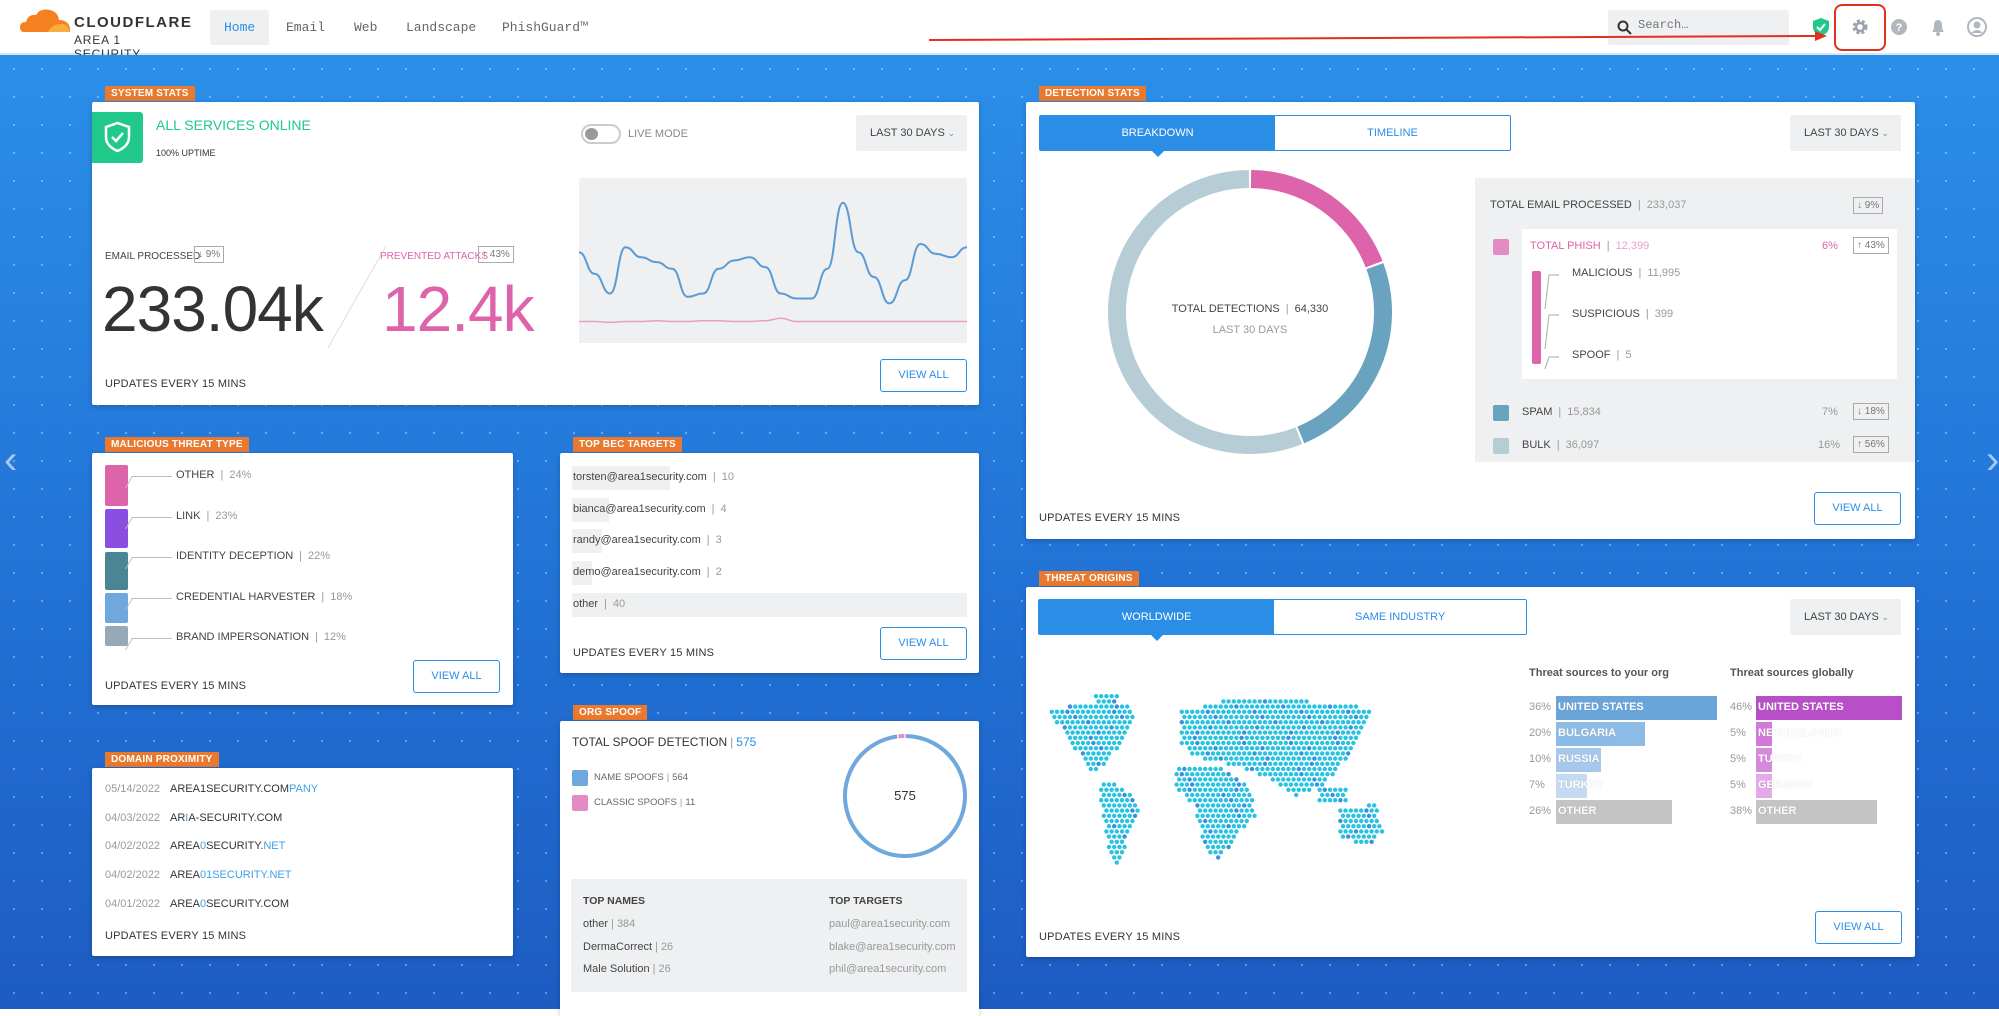 The height and width of the screenshot is (1016, 1999). What do you see at coordinates (227, 846) in the screenshot?
I see `lookalike-domain: AREA0SECURITY.NET` at bounding box center [227, 846].